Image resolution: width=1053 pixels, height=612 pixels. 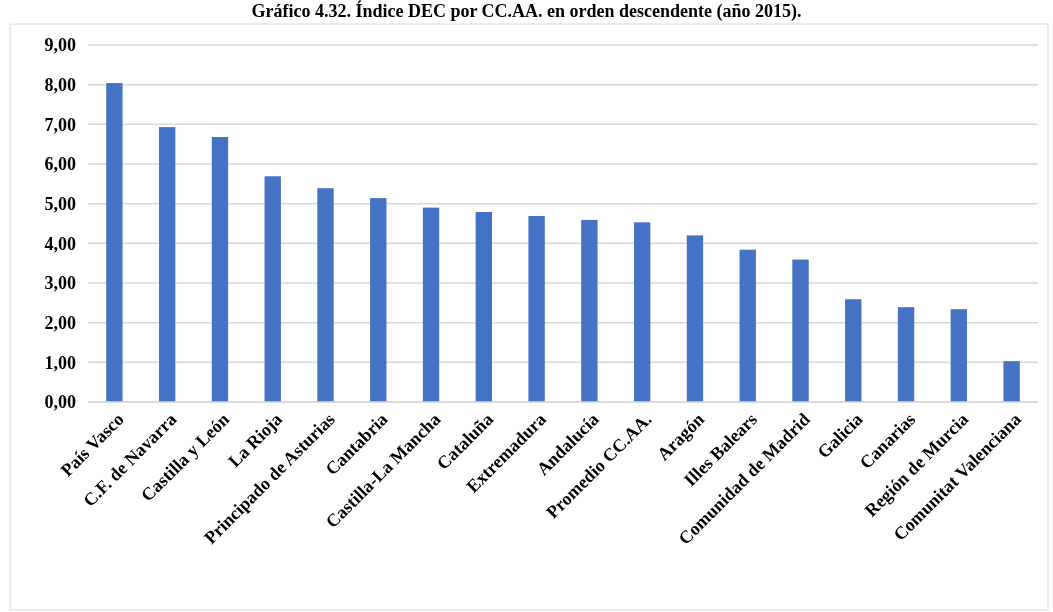 I want to click on chart-title: Gráfico 4.32. Índice DEC por CC.AA. en orden descendente (año 2015)., so click(x=526, y=11).